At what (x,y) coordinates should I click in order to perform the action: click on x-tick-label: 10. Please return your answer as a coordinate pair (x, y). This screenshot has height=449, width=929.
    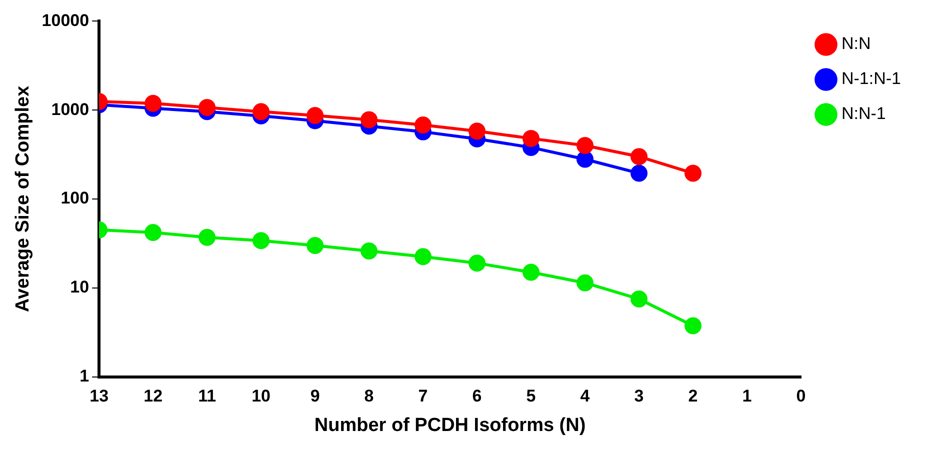
    Looking at the image, I should click on (261, 396).